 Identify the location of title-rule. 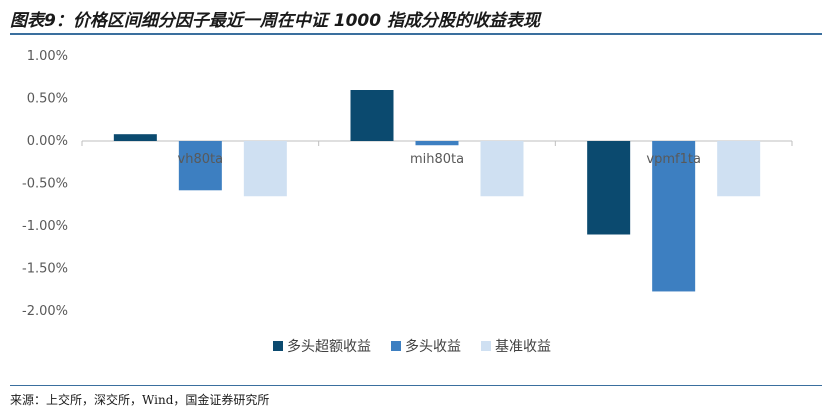
(416, 34).